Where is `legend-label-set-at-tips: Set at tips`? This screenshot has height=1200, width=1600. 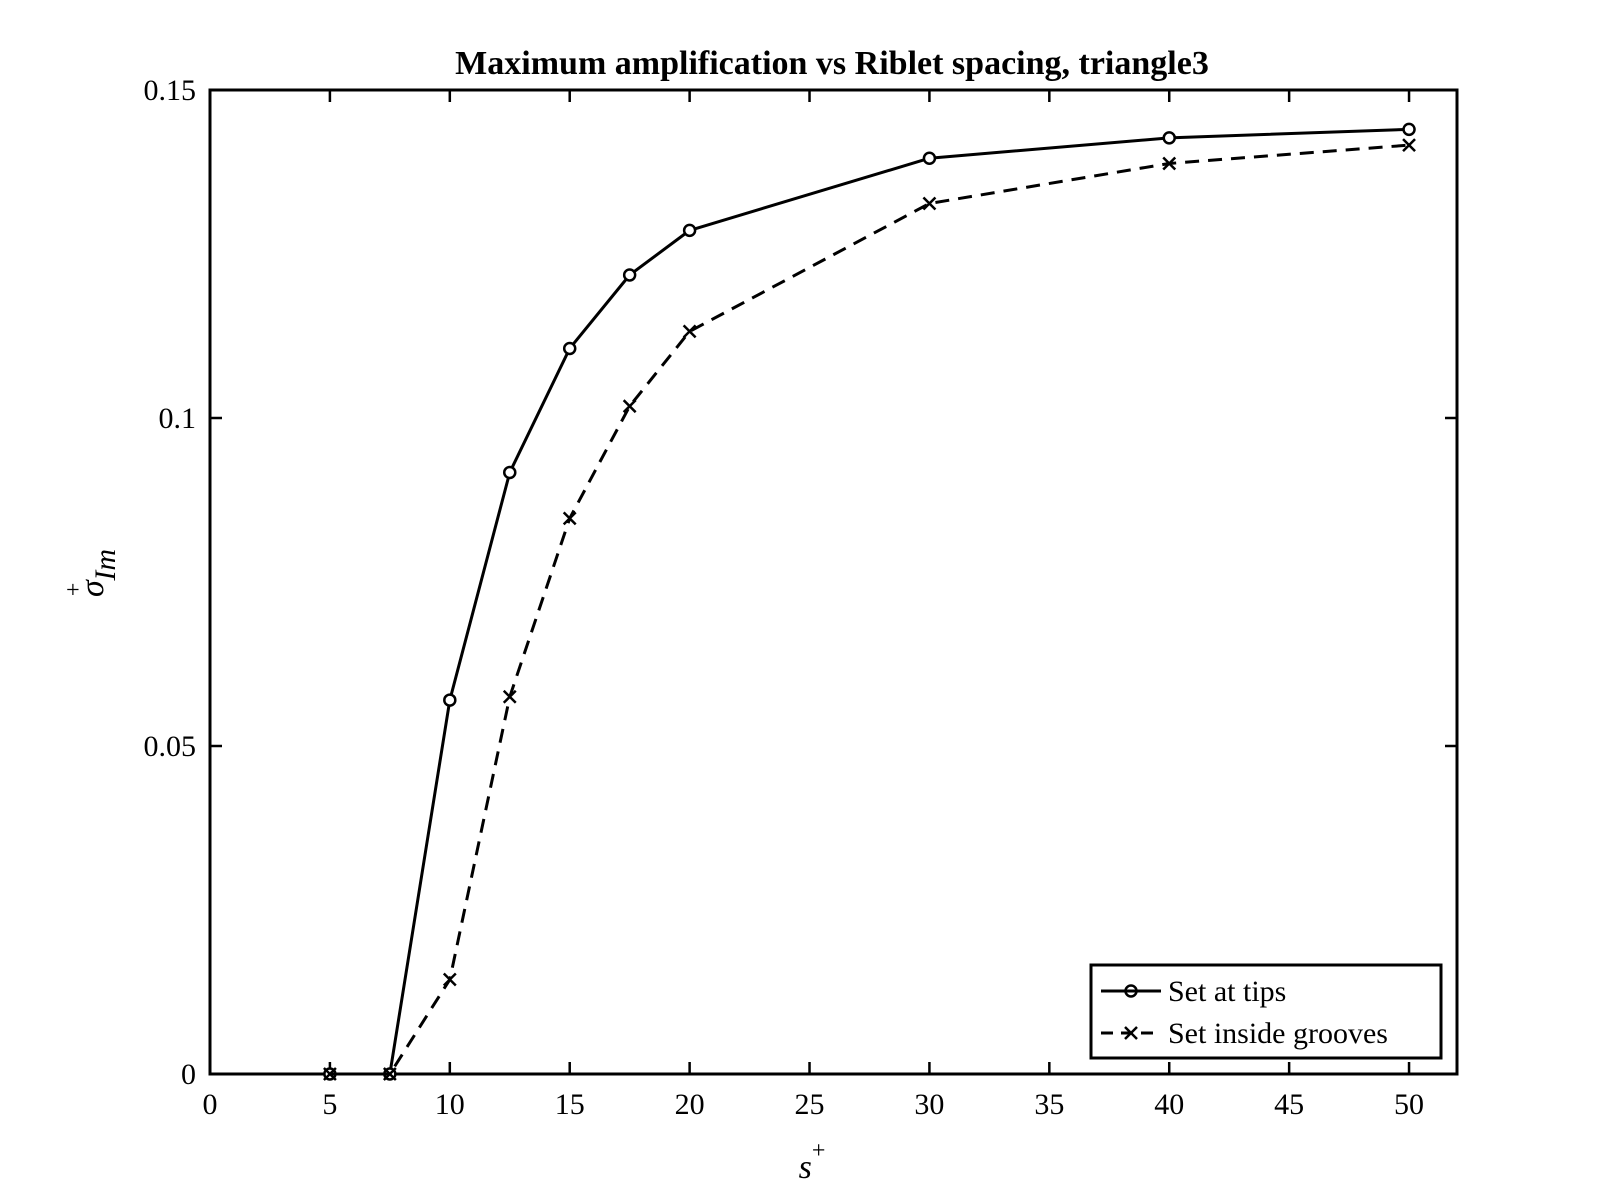
legend-label-set-at-tips: Set at tips is located at coordinates (1227, 991).